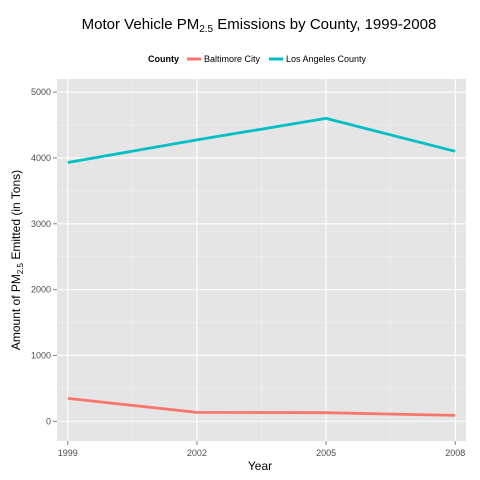  I want to click on y-tick-label: 0, so click(48, 421).